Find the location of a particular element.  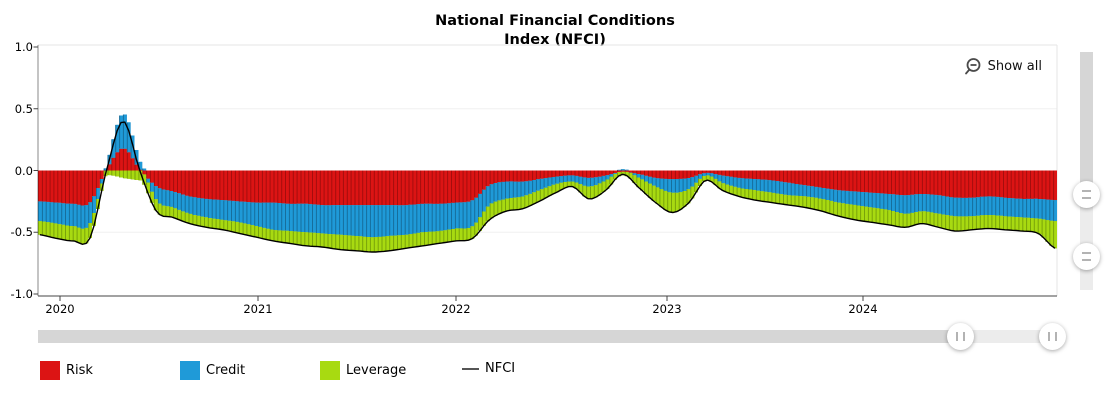

y-axis-label: -0.5 is located at coordinates (21, 232).